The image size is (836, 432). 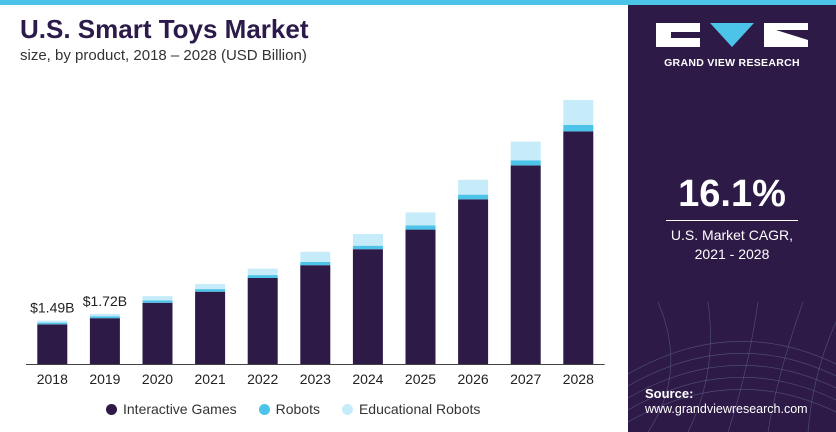 I want to click on brand-name: GRAND VIEW RESEARCH, so click(x=732, y=63).